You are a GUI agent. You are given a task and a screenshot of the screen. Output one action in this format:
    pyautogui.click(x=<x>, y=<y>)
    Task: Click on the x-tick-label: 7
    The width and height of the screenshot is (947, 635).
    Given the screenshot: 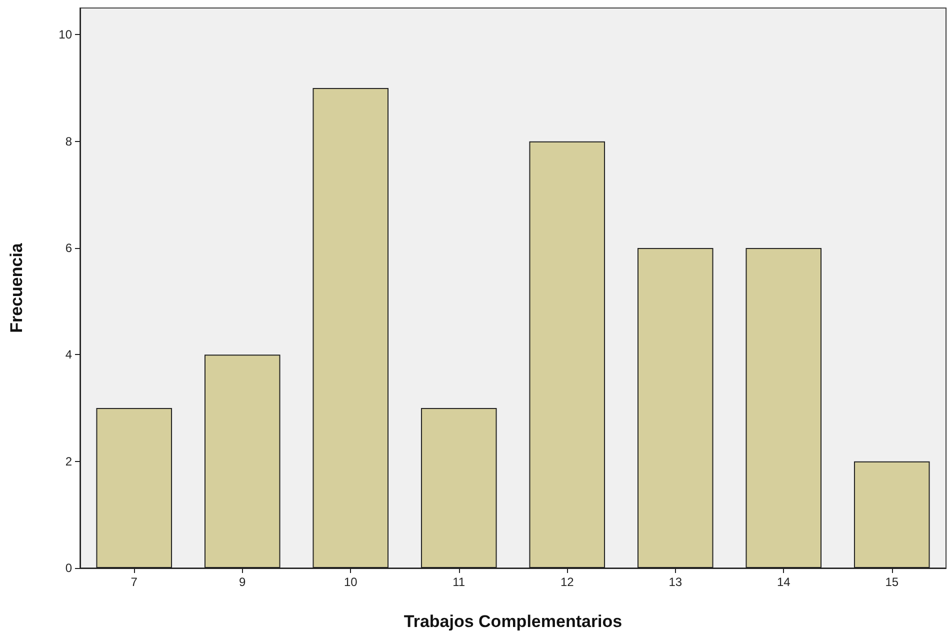 What is the action you would take?
    pyautogui.click(x=134, y=582)
    